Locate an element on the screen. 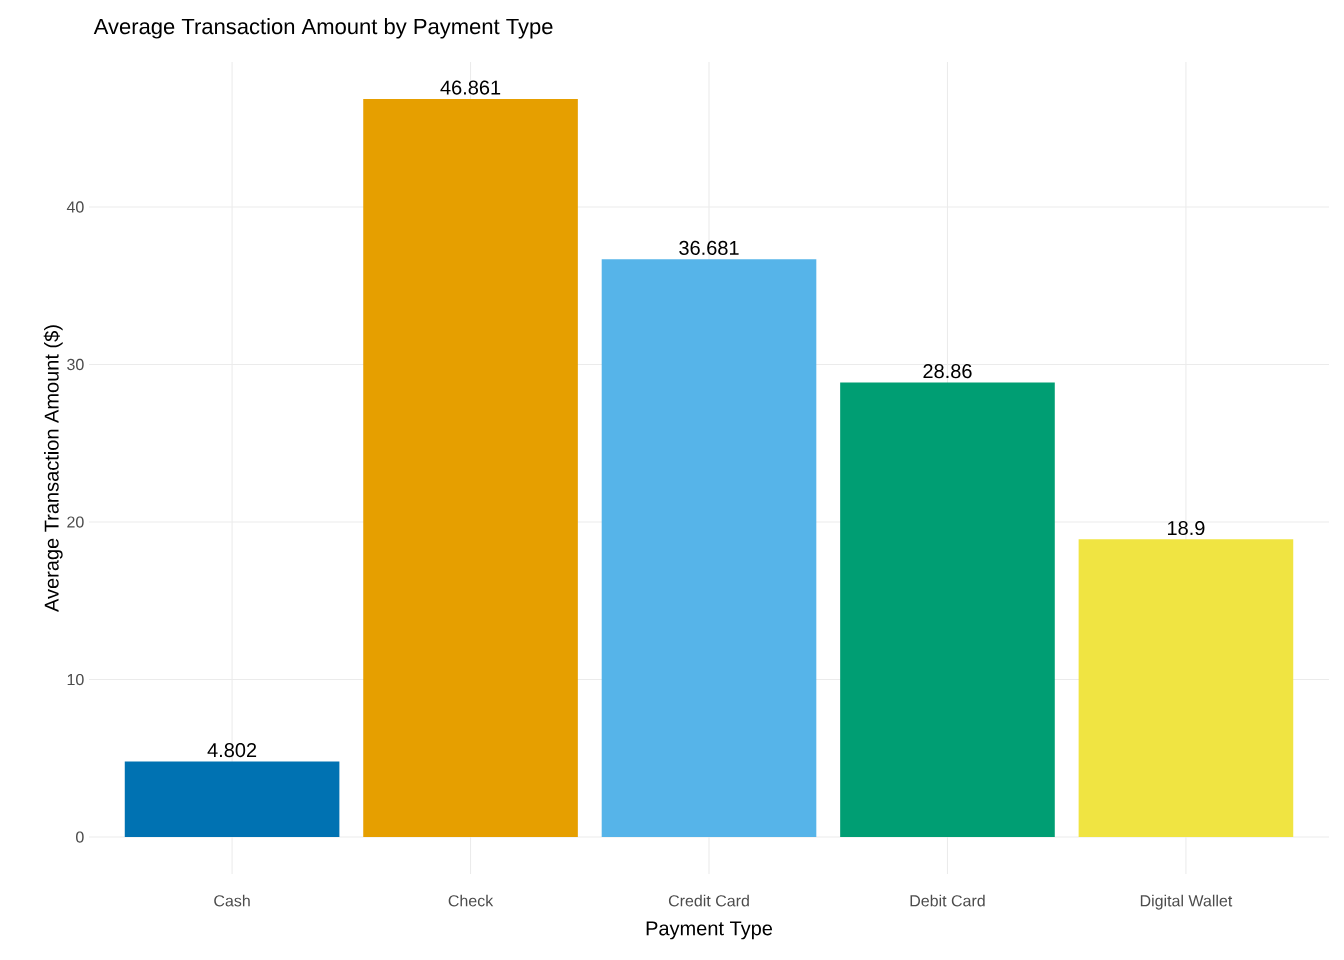 This screenshot has width=1344, height=960. y-tick-label: 20 is located at coordinates (75, 522).